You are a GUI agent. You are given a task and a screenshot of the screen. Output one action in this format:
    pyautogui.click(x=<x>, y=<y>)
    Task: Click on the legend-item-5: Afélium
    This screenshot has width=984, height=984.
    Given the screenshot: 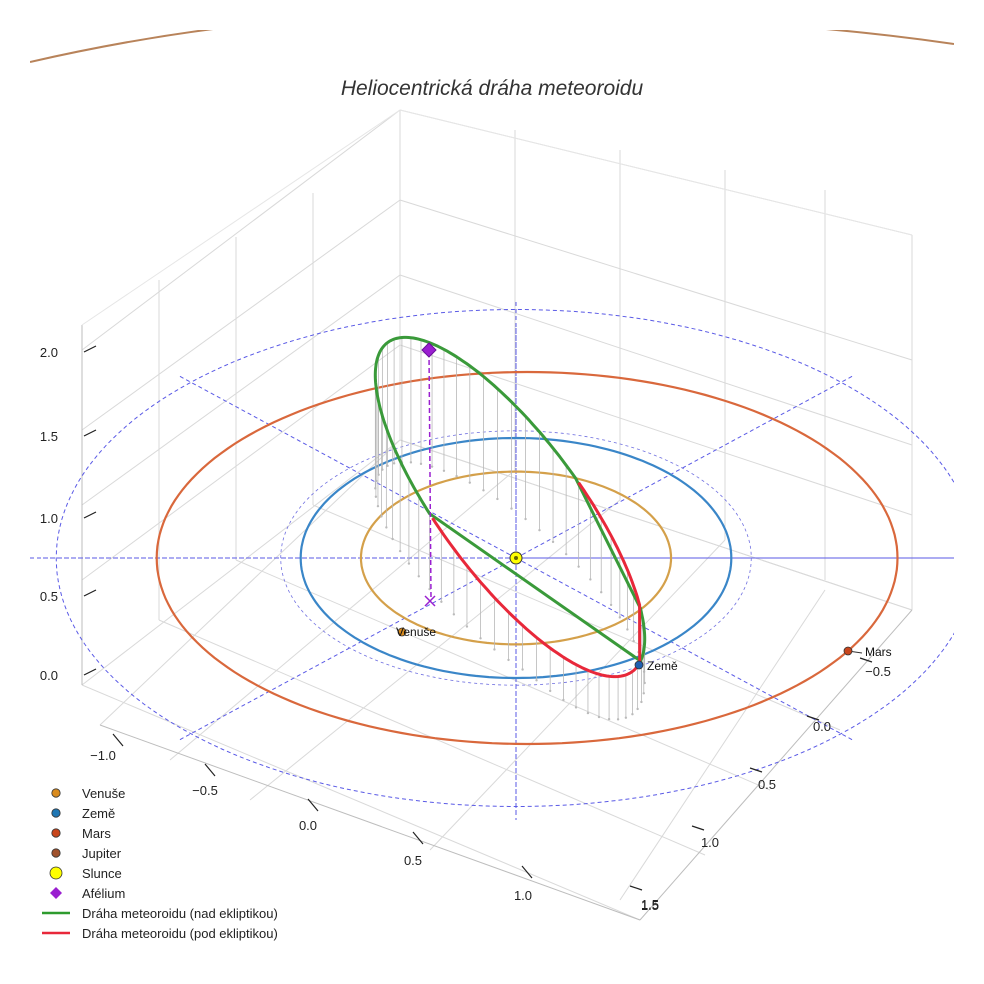 What is the action you would take?
    pyautogui.click(x=87, y=893)
    